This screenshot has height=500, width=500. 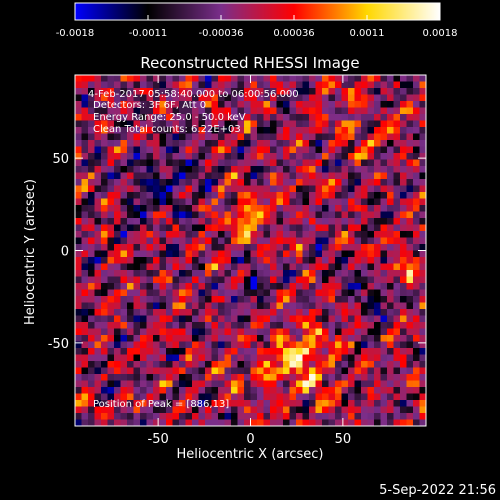 I want to click on colorbar-tick-label: 0.00036, so click(x=293, y=33).